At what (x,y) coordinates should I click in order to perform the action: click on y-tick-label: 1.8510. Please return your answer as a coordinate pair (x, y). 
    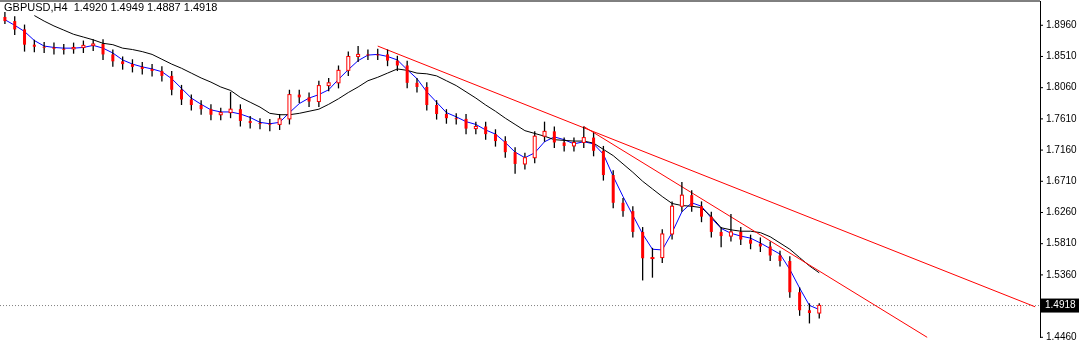
    Looking at the image, I should click on (1062, 56).